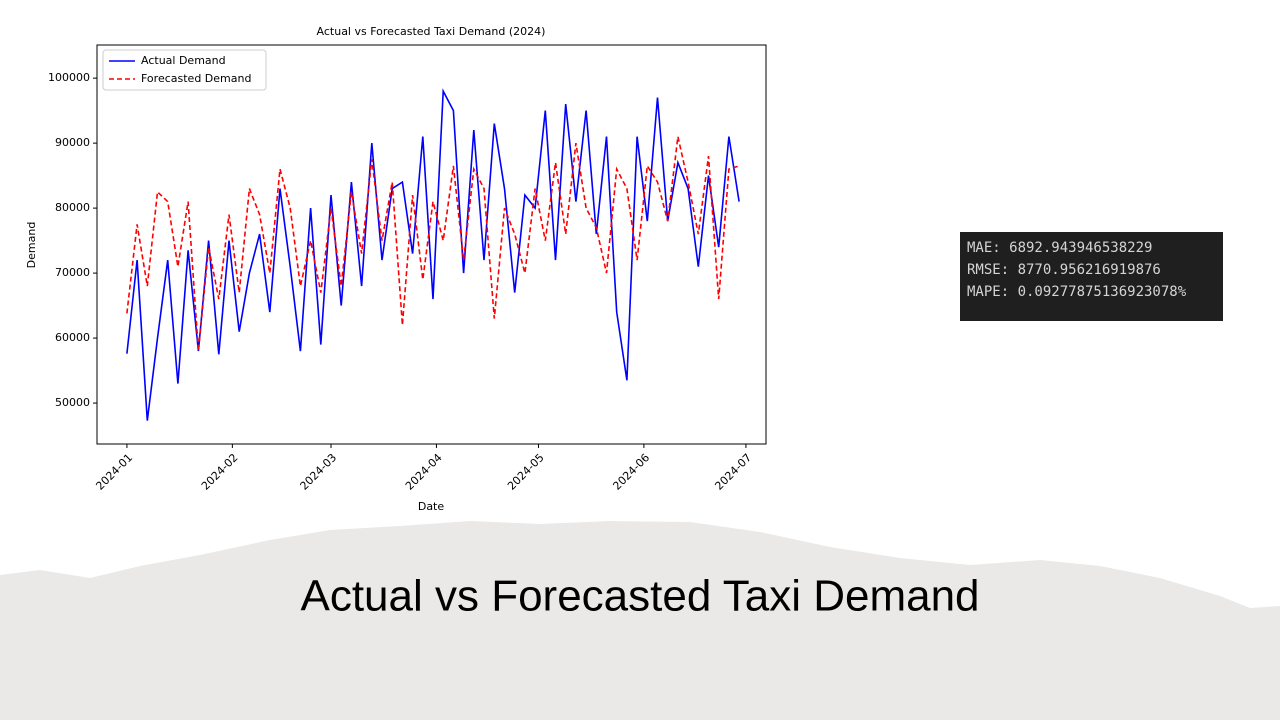  I want to click on x-tick-label: 2024-03, so click(319, 472).